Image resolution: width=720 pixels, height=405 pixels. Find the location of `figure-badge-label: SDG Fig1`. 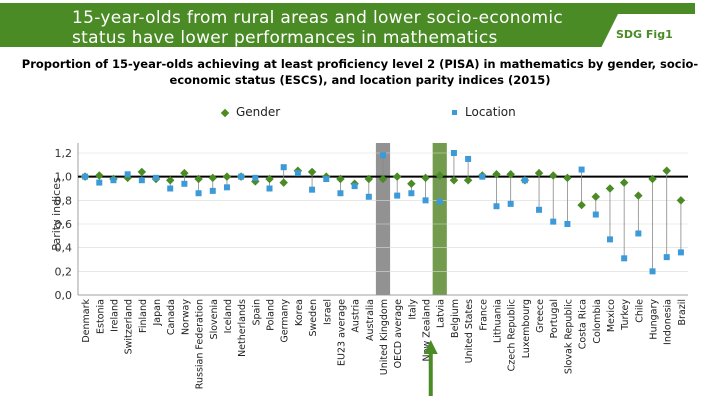

figure-badge-label: SDG Fig1 is located at coordinates (644, 34).